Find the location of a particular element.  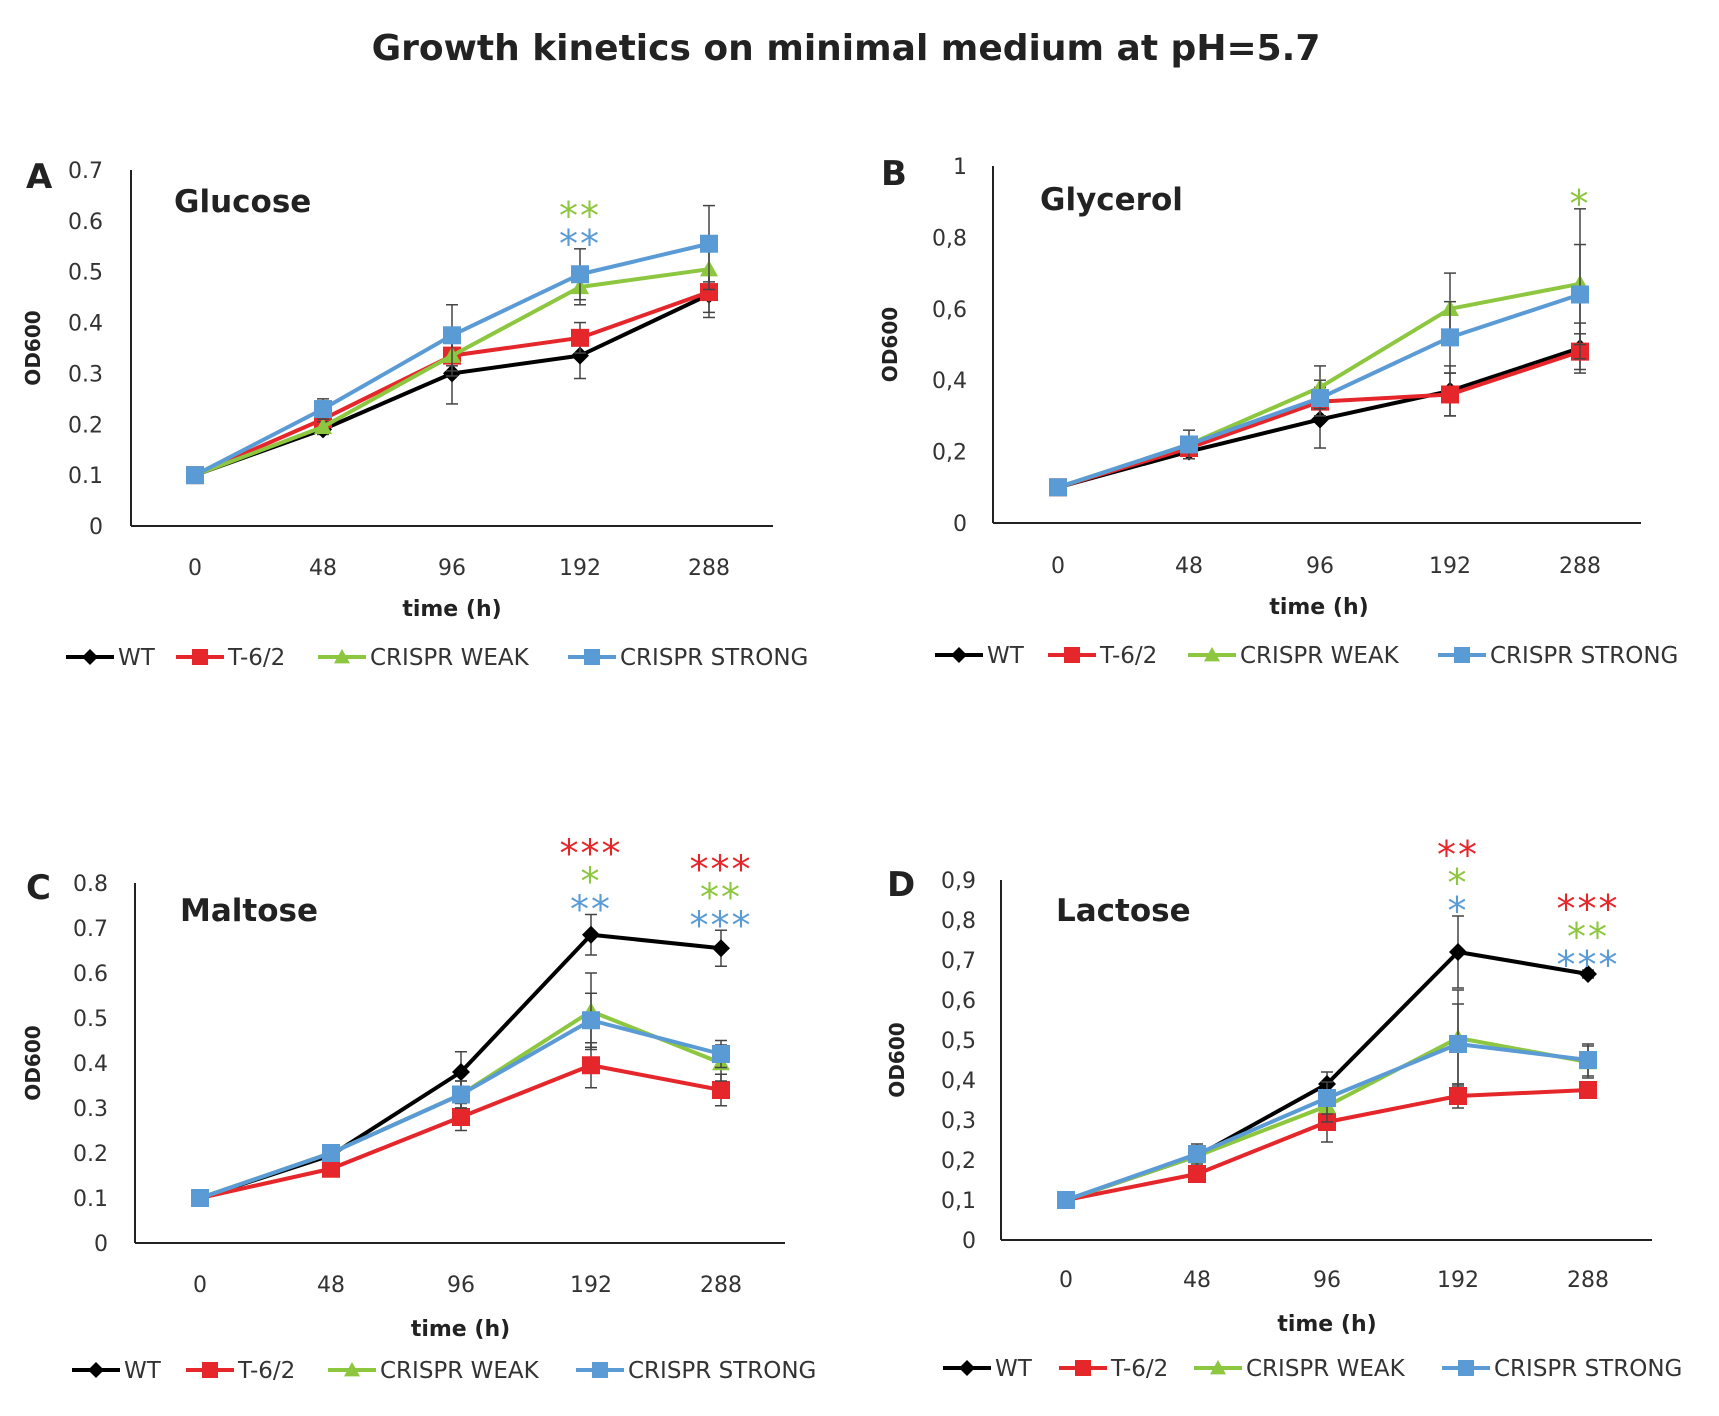

panel-title: Glucose is located at coordinates (242, 202).